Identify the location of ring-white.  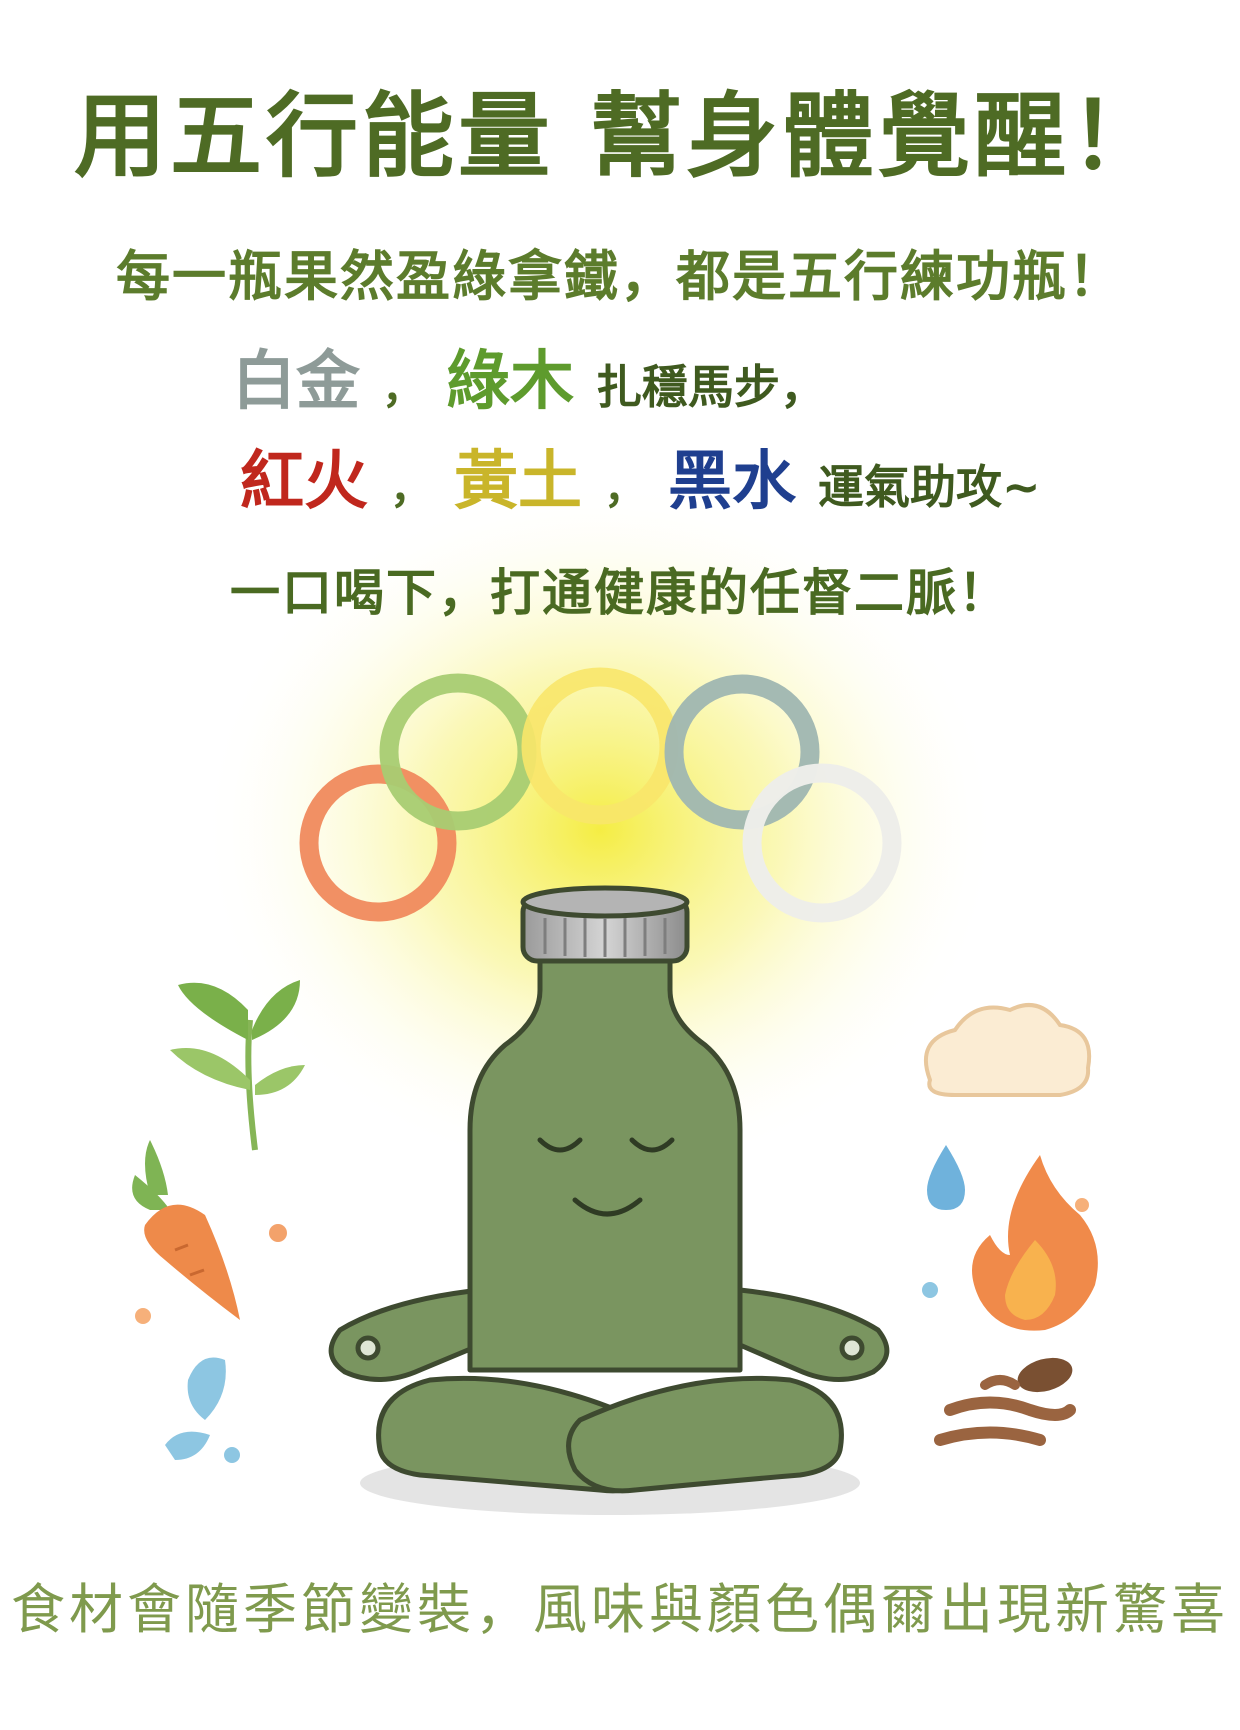
(822, 843).